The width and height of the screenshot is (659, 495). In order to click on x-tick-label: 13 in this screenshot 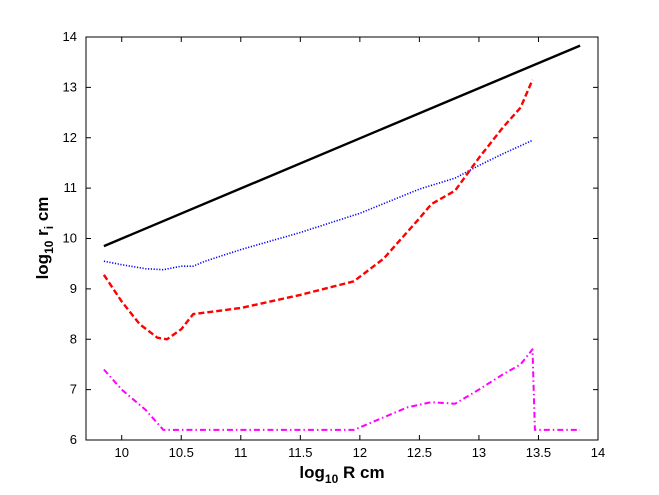, I will do `click(479, 452)`.